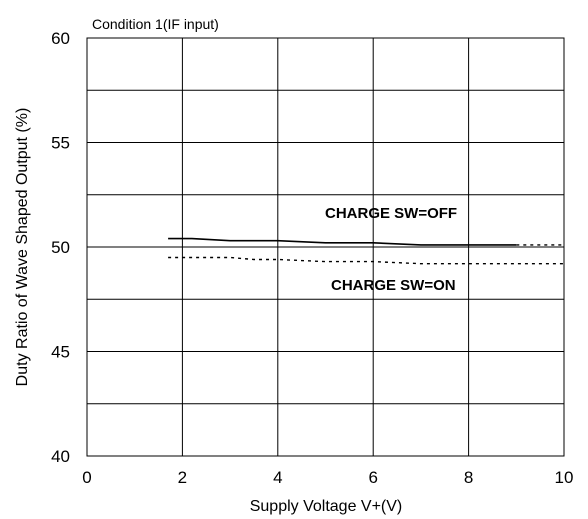  Describe the element at coordinates (60, 456) in the screenshot. I see `y-tick-label: 40` at that location.